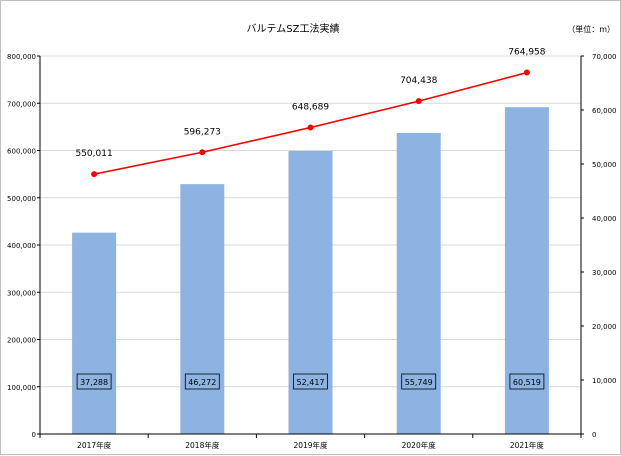 The width and height of the screenshot is (621, 456). I want to click on bar-2021年度, so click(526, 271).